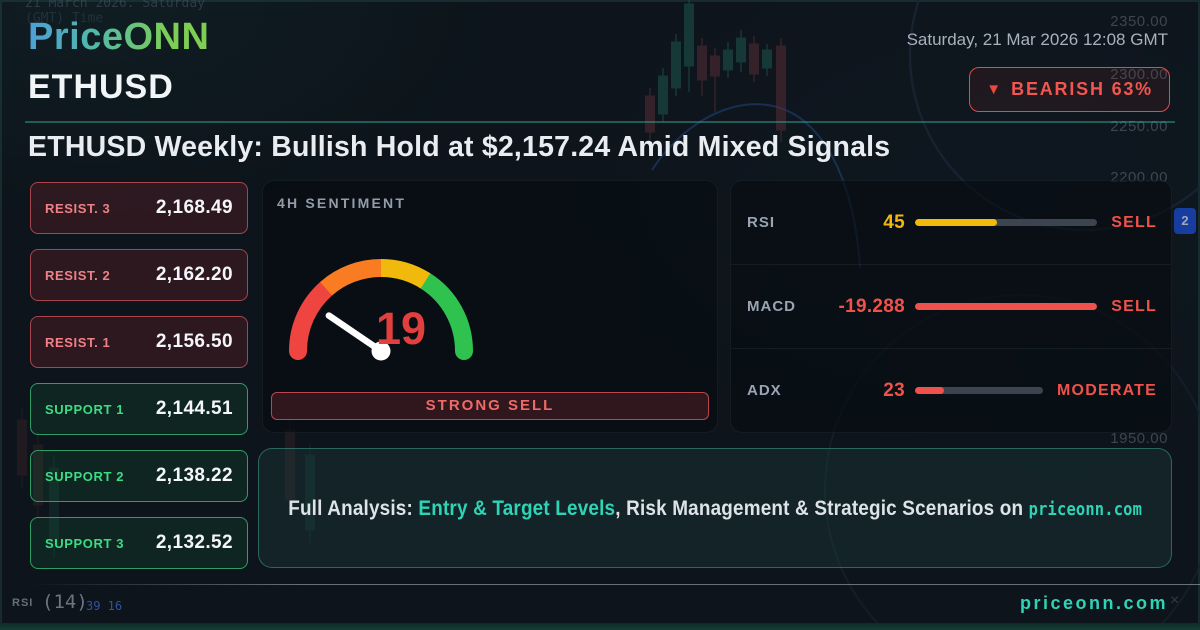  What do you see at coordinates (1175, 600) in the screenshot?
I see `close-icon: ×` at bounding box center [1175, 600].